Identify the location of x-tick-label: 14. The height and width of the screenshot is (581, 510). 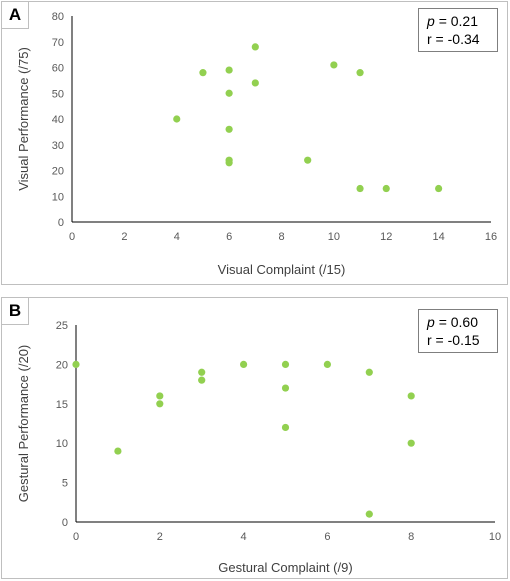
(439, 237).